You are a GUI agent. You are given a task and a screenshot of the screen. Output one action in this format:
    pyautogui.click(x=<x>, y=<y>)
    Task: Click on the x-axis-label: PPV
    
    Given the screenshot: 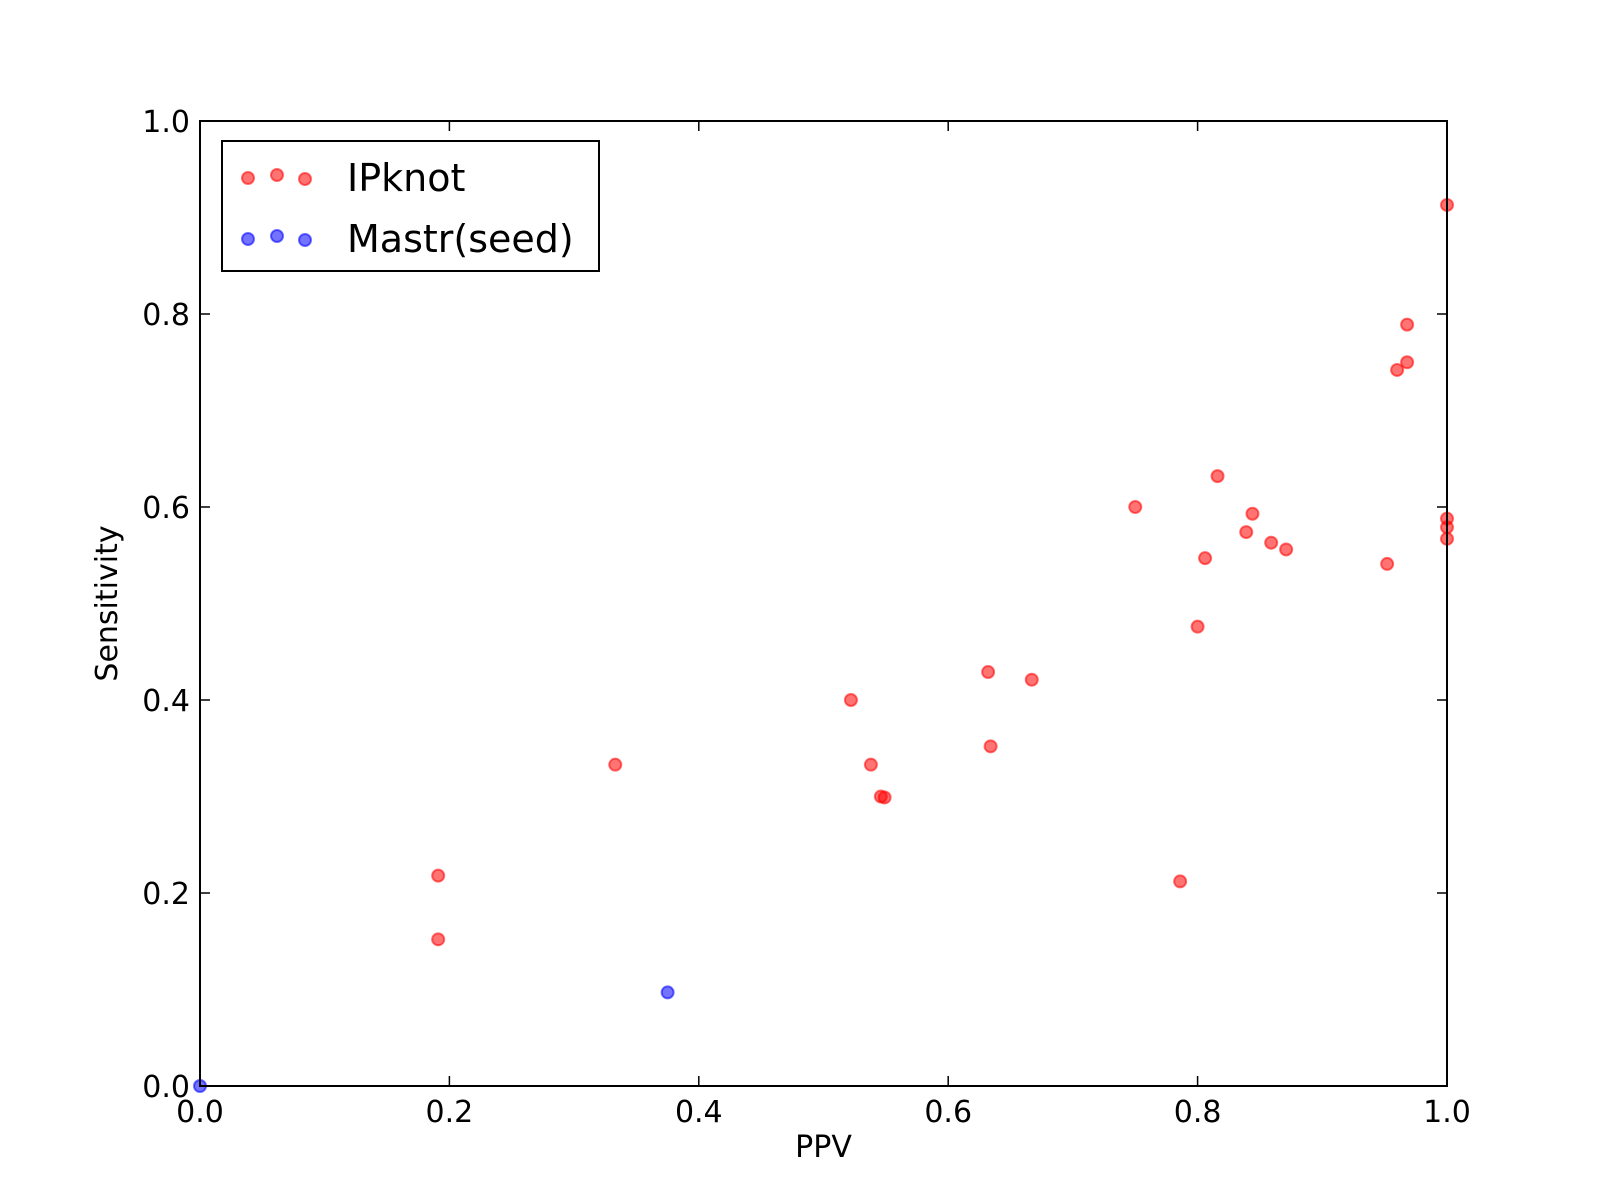 What is the action you would take?
    pyautogui.click(x=823, y=1147)
    